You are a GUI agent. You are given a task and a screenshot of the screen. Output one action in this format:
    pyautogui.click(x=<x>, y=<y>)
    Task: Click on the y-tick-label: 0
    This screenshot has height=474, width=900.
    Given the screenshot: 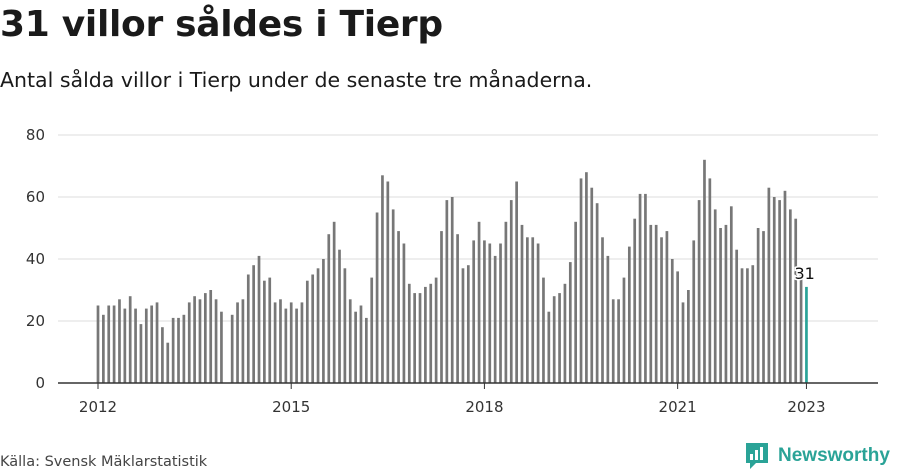 What is the action you would take?
    pyautogui.click(x=40, y=383)
    